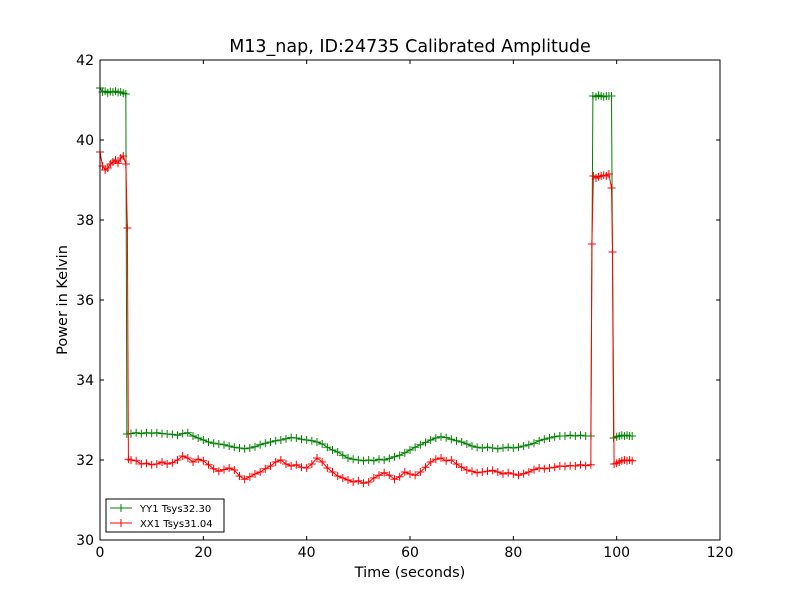 The image size is (800, 600). I want to click on y-tick-label: 32, so click(85, 461).